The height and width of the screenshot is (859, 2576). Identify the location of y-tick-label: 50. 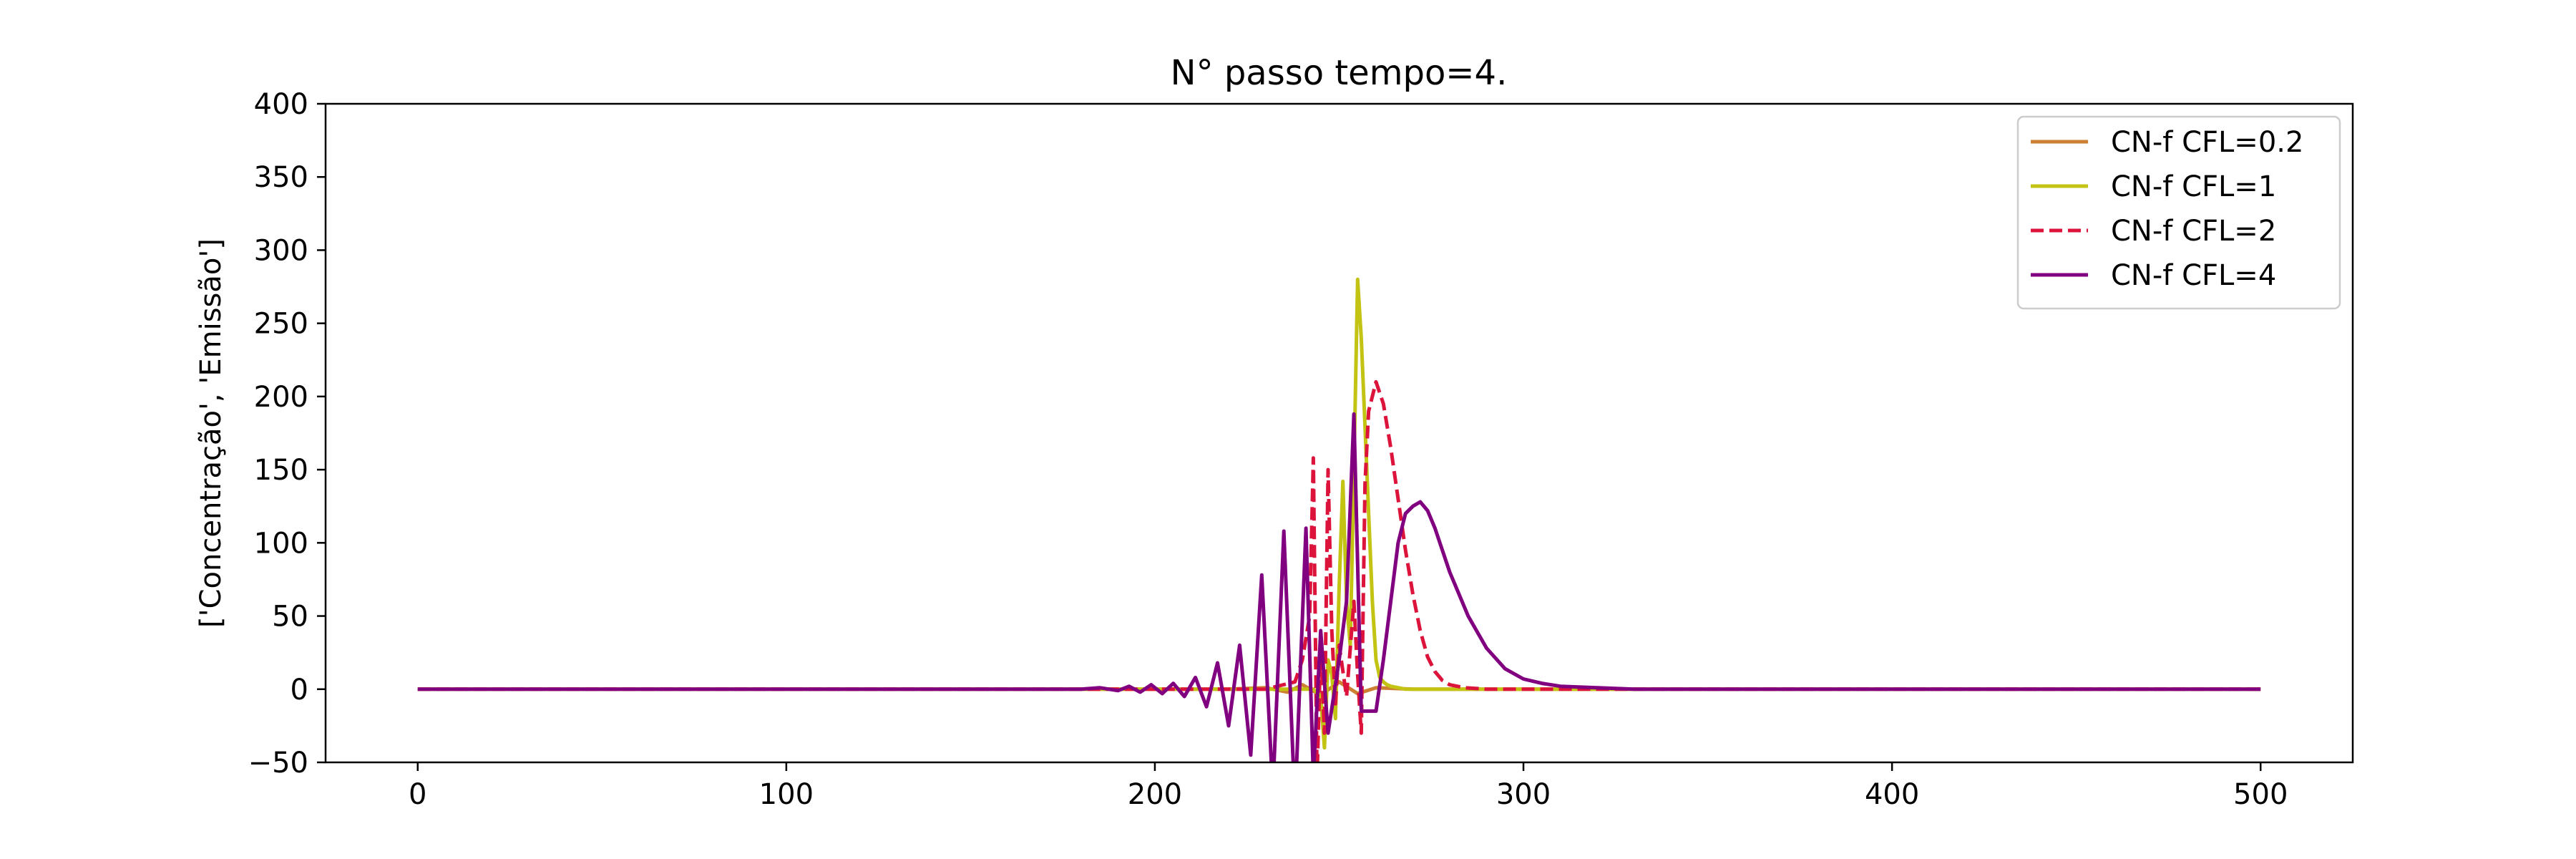
(290, 617).